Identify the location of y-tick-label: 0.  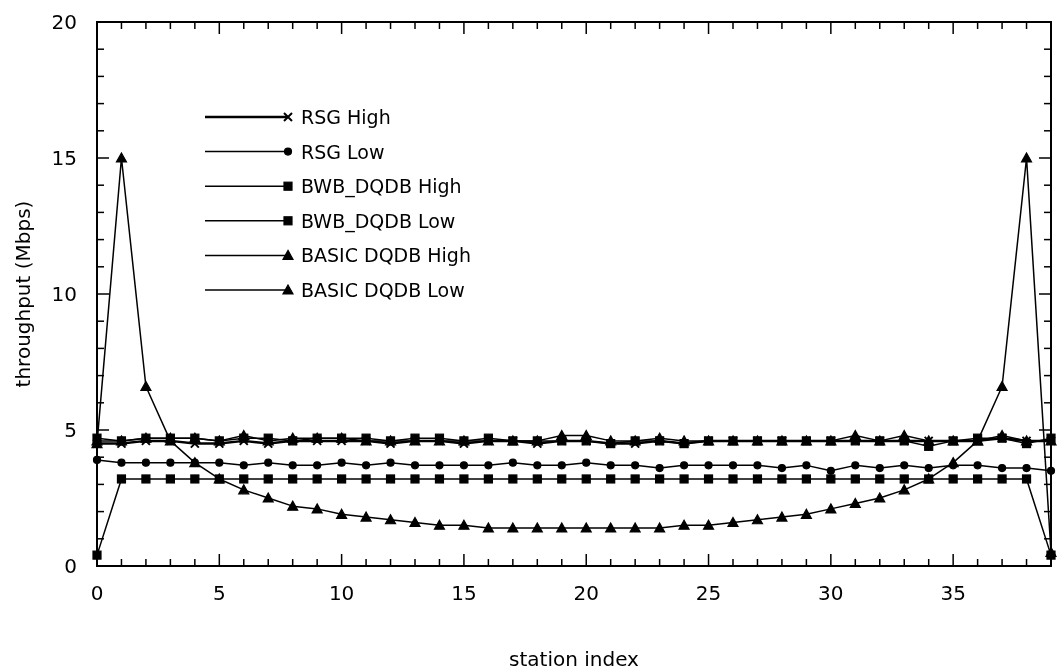
(70, 566).